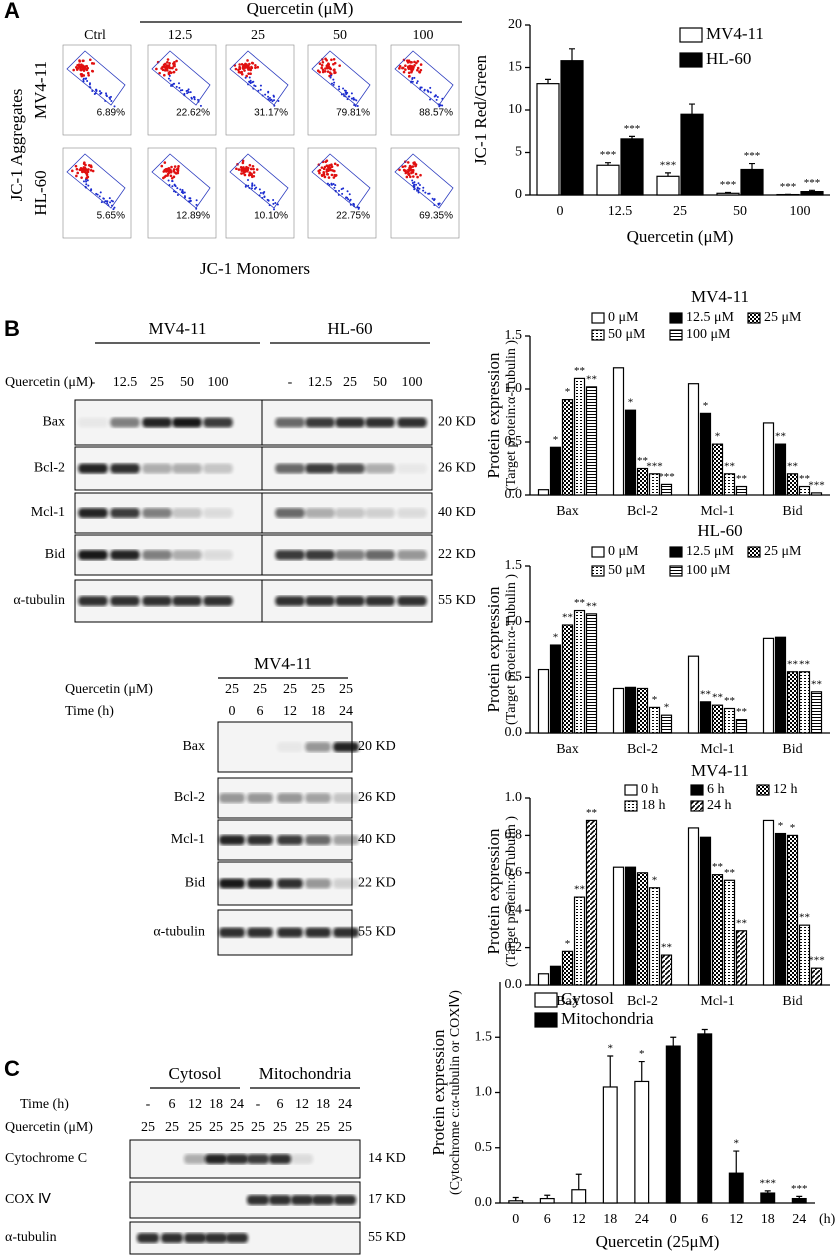  What do you see at coordinates (380, 382) in the screenshot?
I see `lane-label: 50` at bounding box center [380, 382].